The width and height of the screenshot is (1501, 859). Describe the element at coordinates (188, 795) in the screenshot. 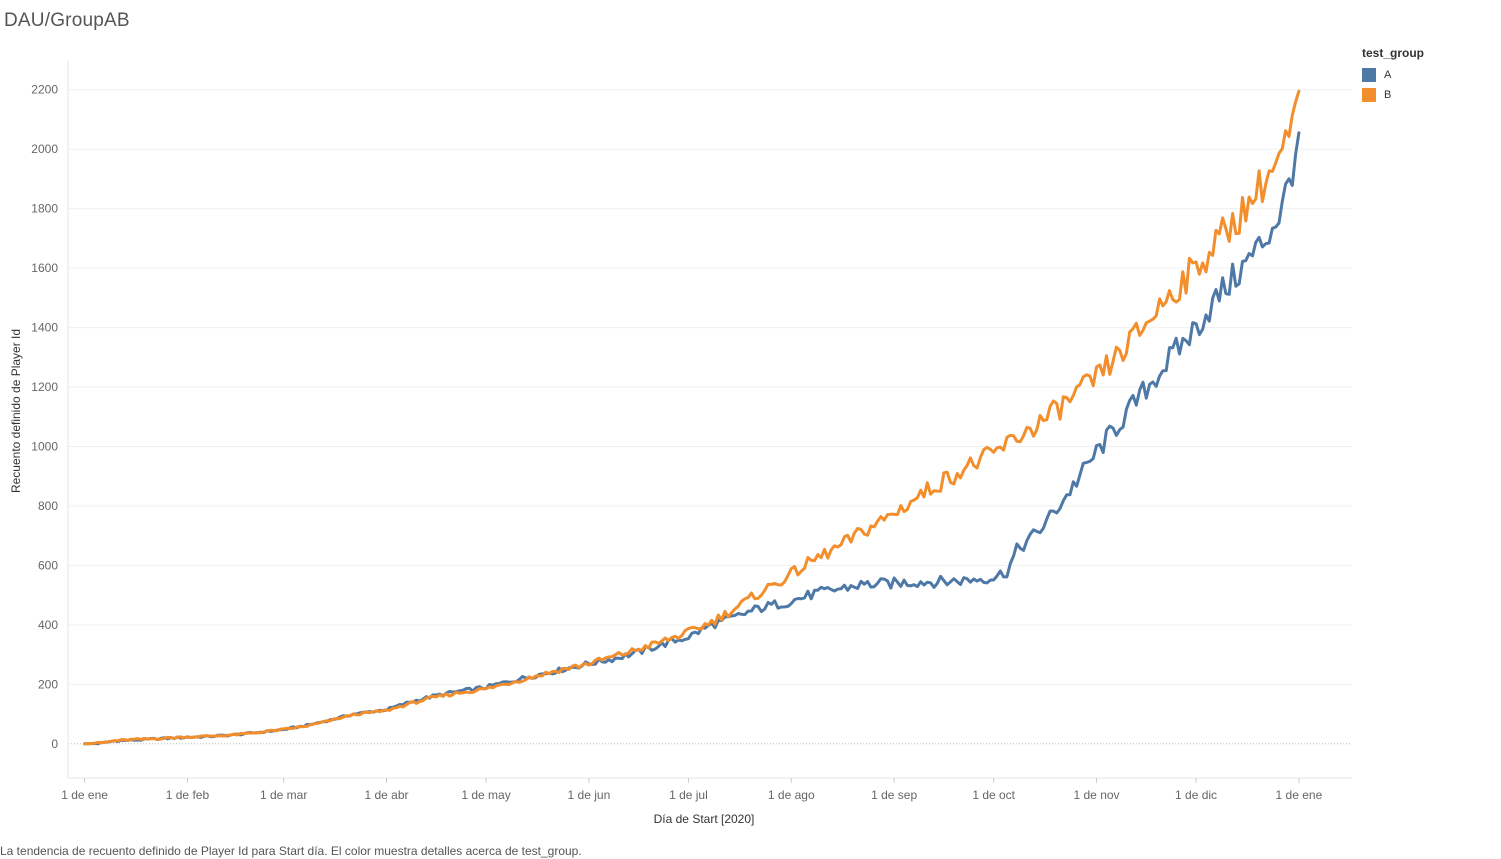

I see `x-tick-label: 1 de feb` at that location.